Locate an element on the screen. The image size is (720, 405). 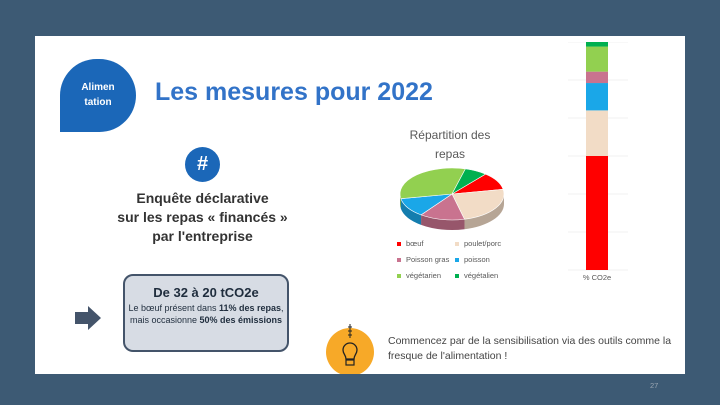
legend-label: végétarien is located at coordinates (424, 275).